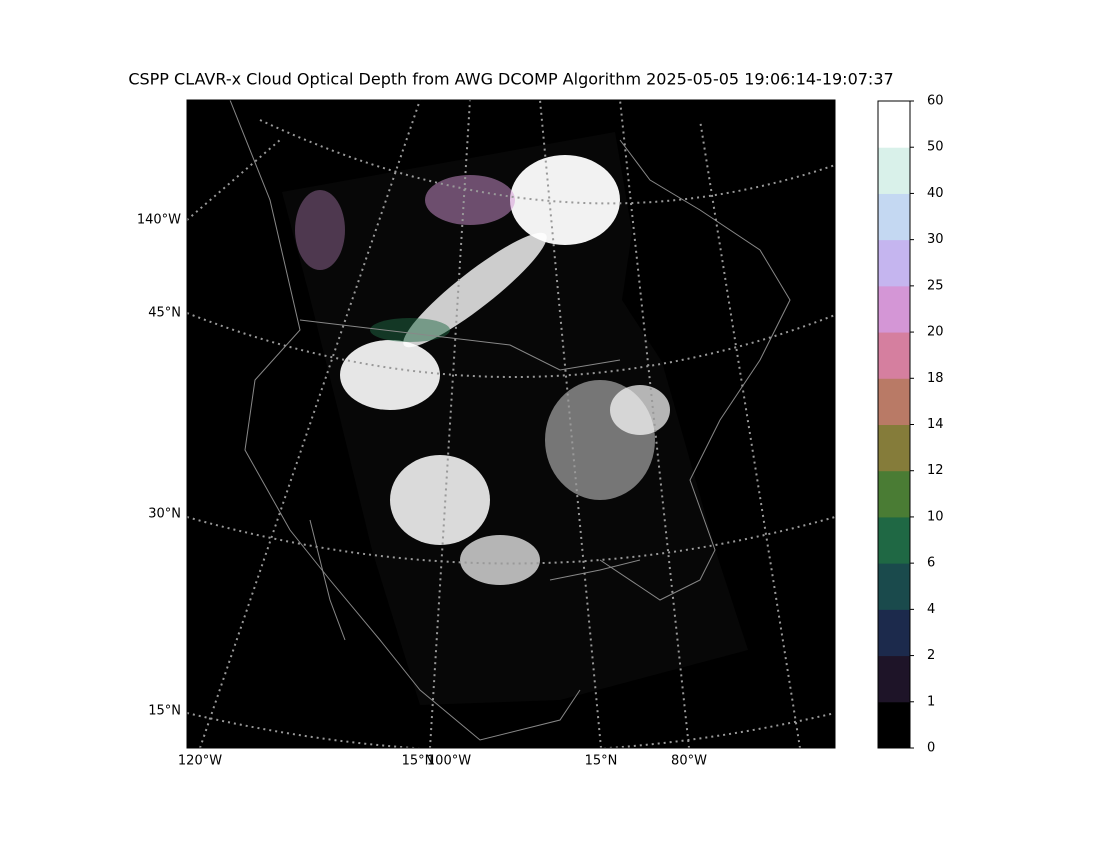  What do you see at coordinates (935, 239) in the screenshot?
I see `colorbar-tick-label: 30` at bounding box center [935, 239].